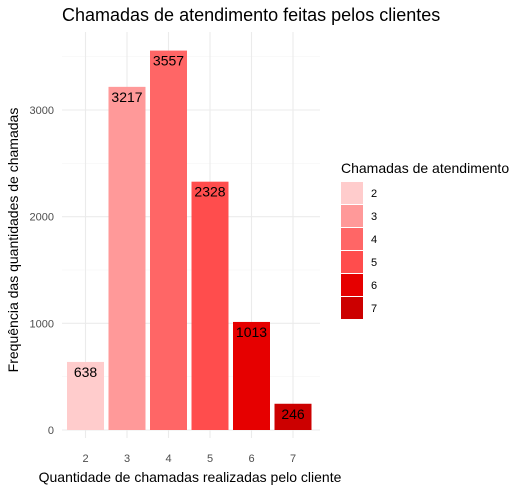 This screenshot has height=493, width=529. I want to click on x-tick-label: 5, so click(210, 459).